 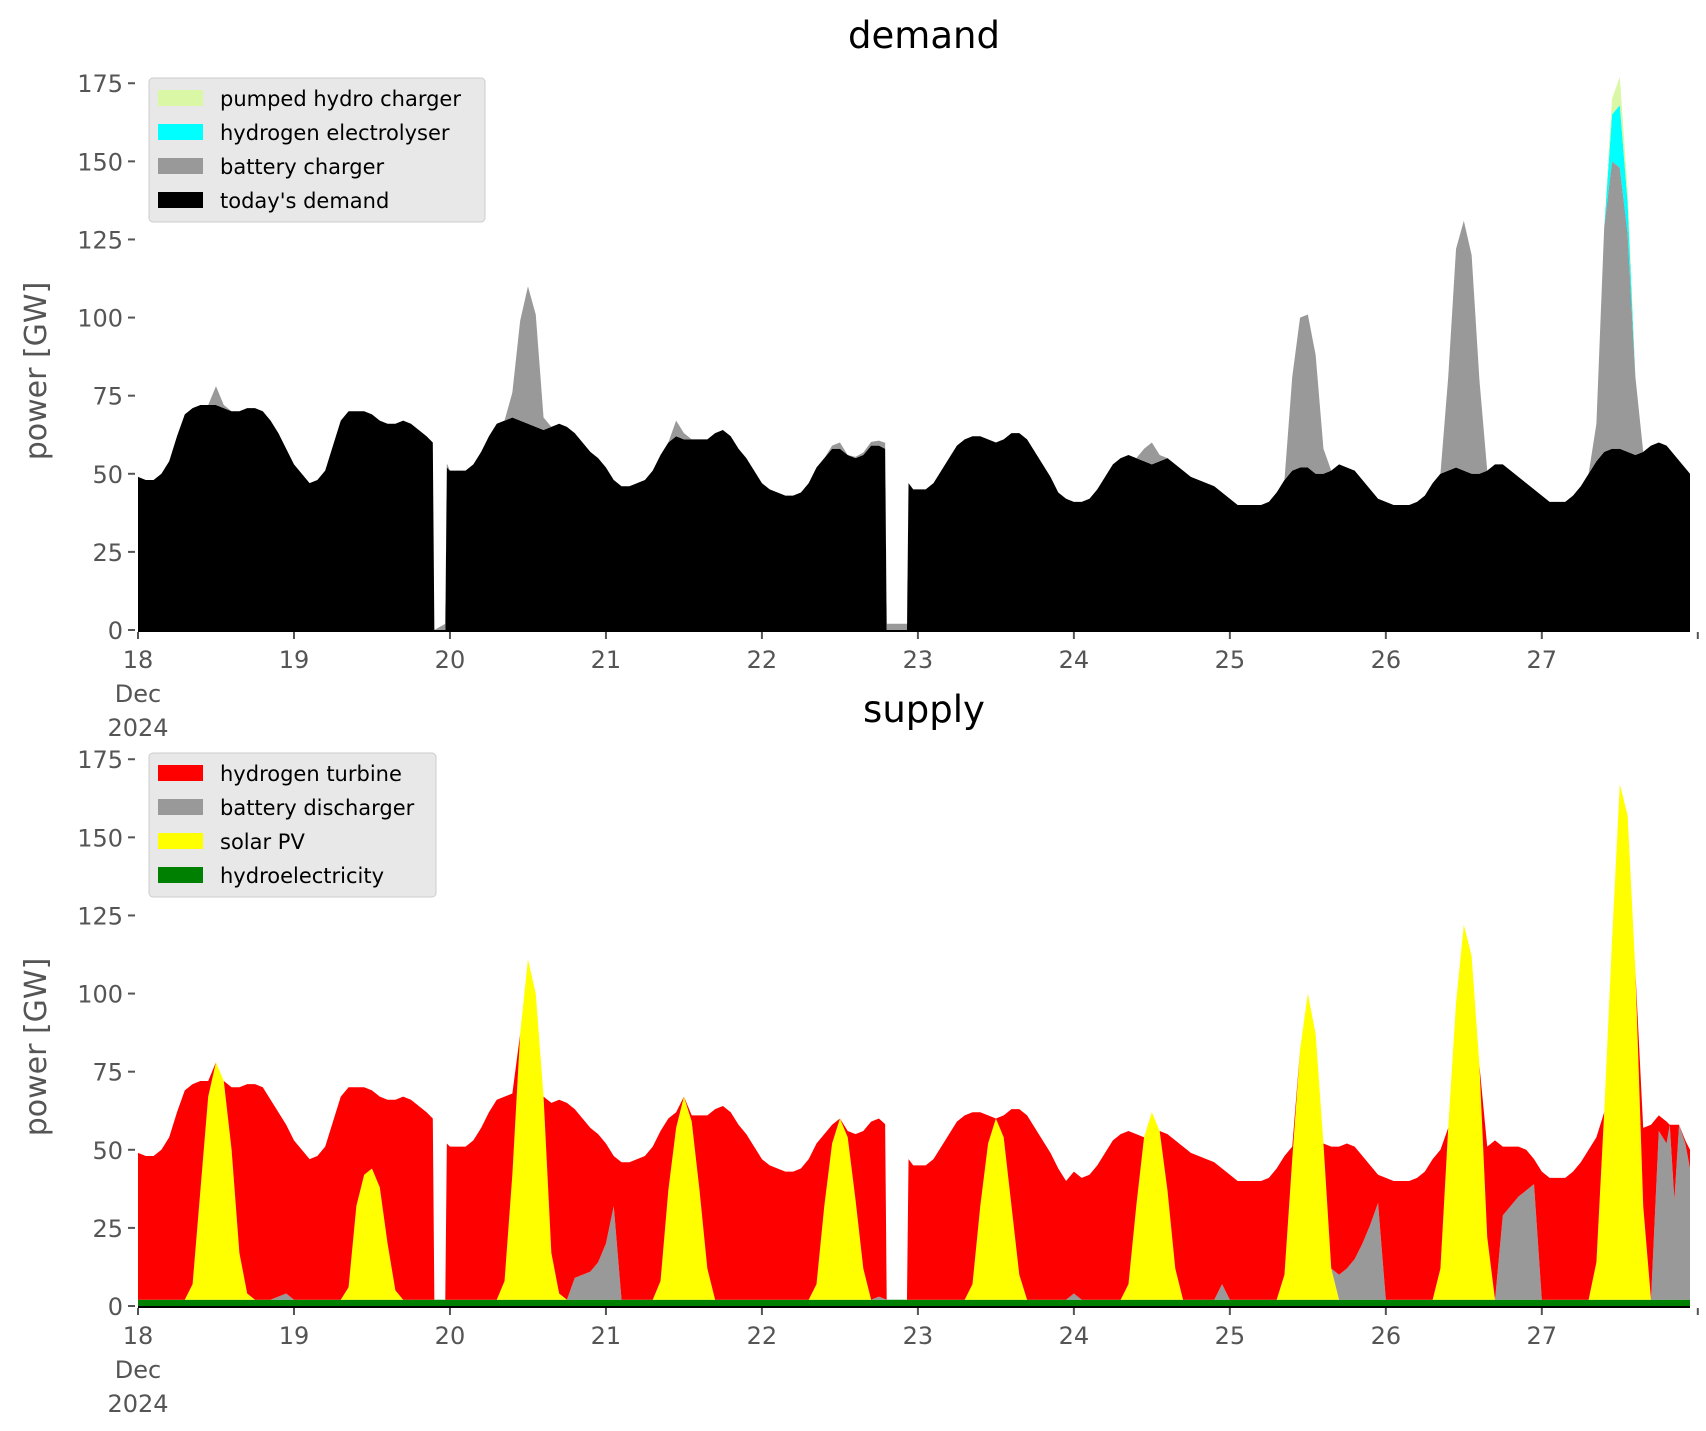 What do you see at coordinates (302, 876) in the screenshot?
I see `legend-label-hydroelectricity: hydroelectricity` at bounding box center [302, 876].